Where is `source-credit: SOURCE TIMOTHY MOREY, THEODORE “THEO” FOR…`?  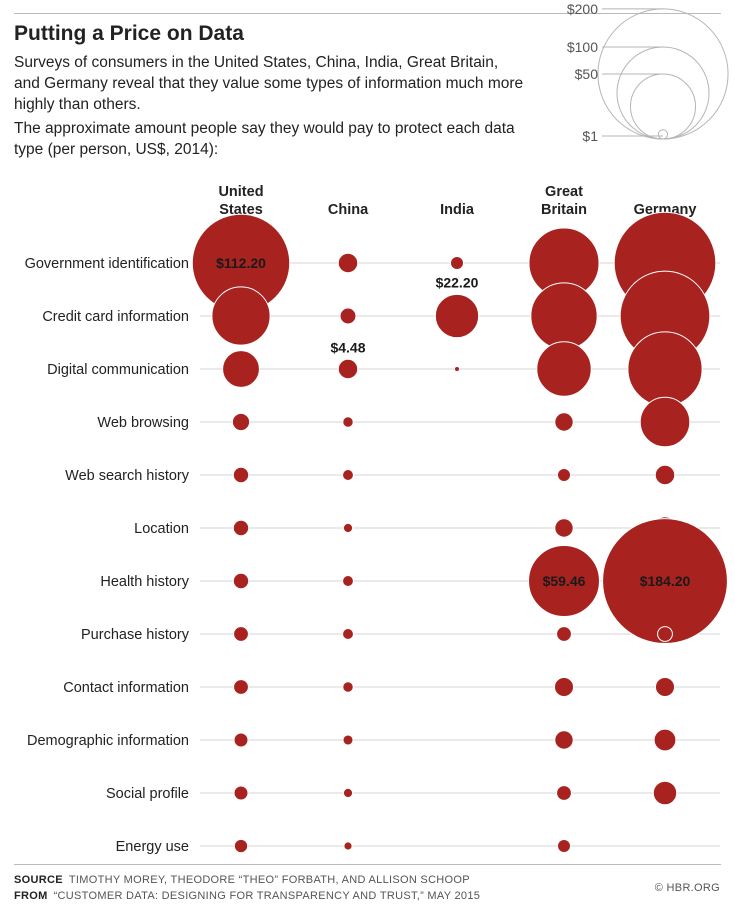
source-credit: SOURCE TIMOTHY MOREY, THEODORE “THEO” FOR… is located at coordinates (242, 880).